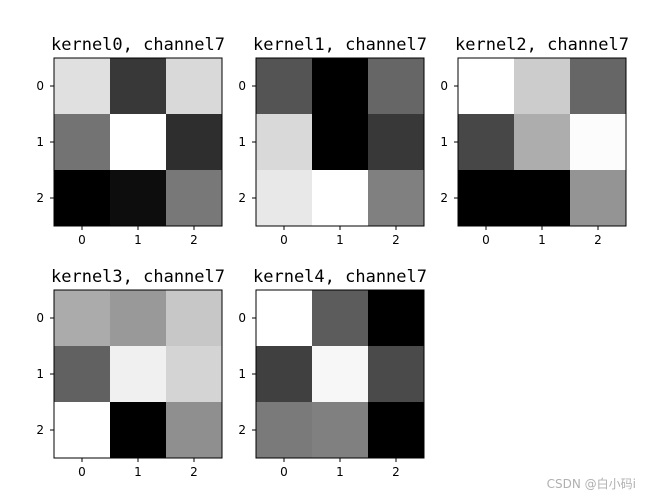 Image resolution: width=650 pixels, height=500 pixels. Describe the element at coordinates (340, 277) in the screenshot. I see `chart-title: kernel4, channel7` at that location.